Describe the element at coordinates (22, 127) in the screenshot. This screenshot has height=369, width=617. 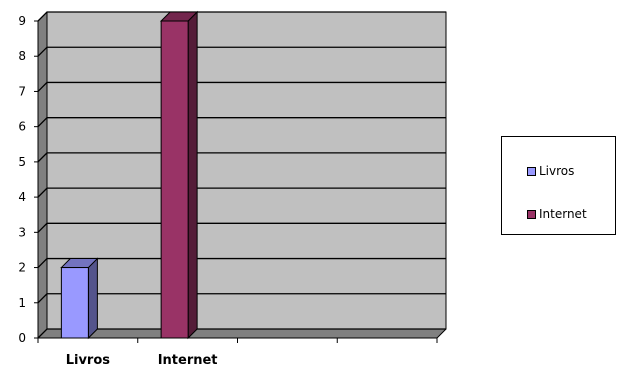
I see `y-tick-label: 6` at that location.